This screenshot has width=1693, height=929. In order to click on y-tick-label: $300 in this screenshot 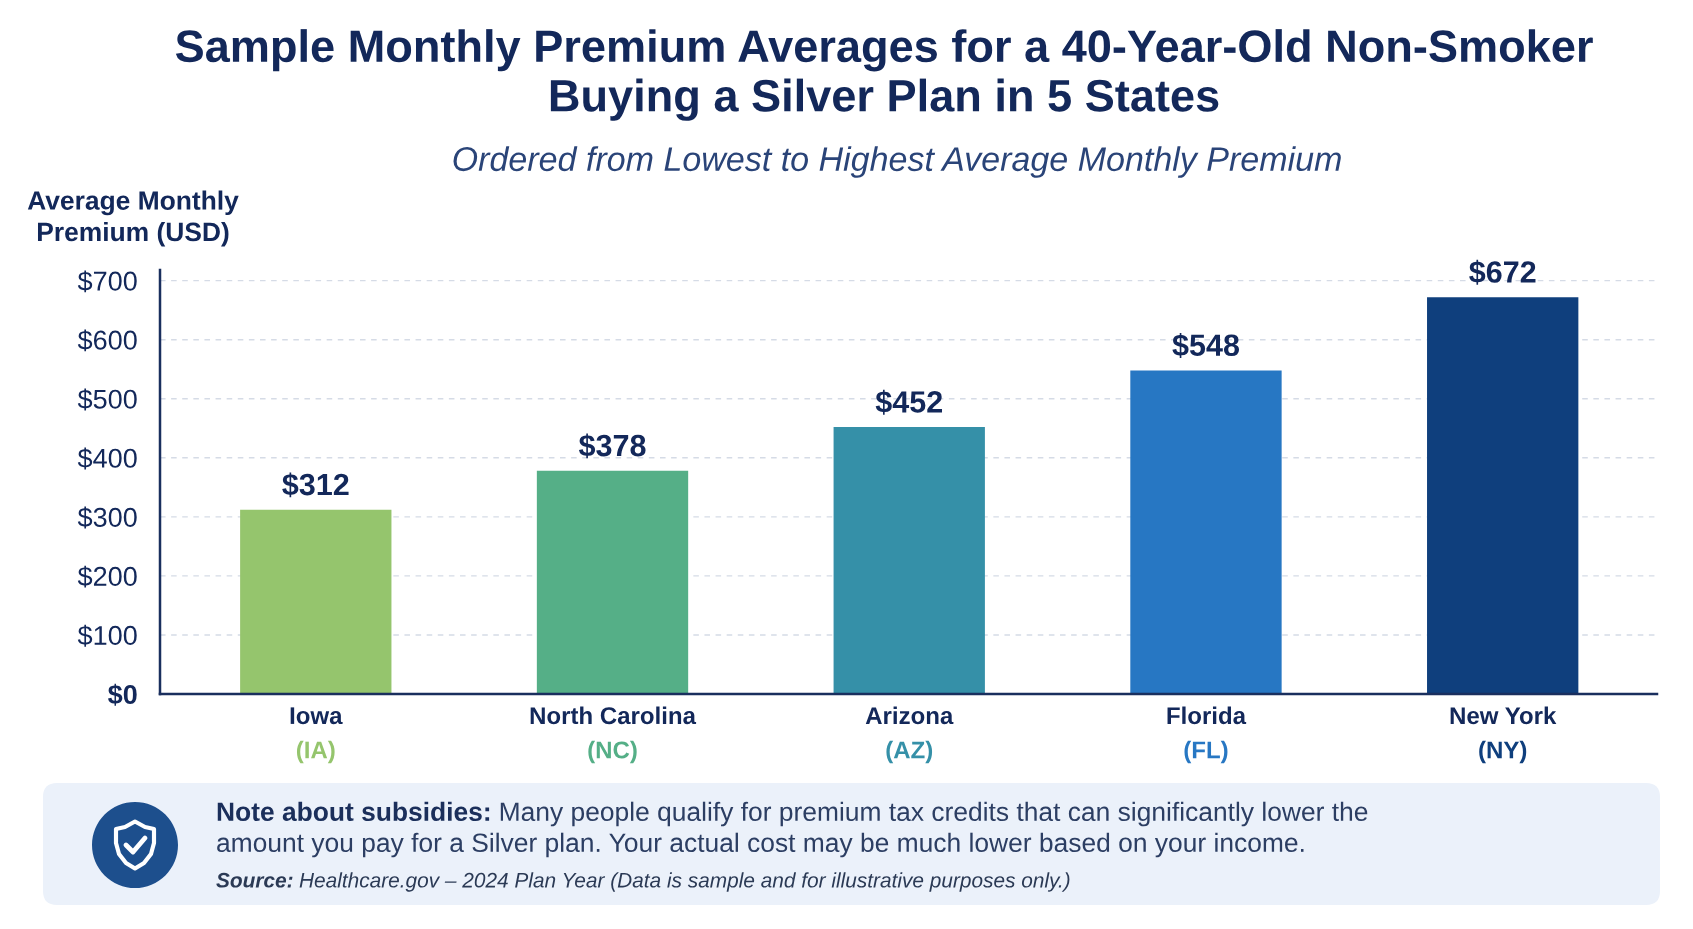, I will do `click(107, 517)`.